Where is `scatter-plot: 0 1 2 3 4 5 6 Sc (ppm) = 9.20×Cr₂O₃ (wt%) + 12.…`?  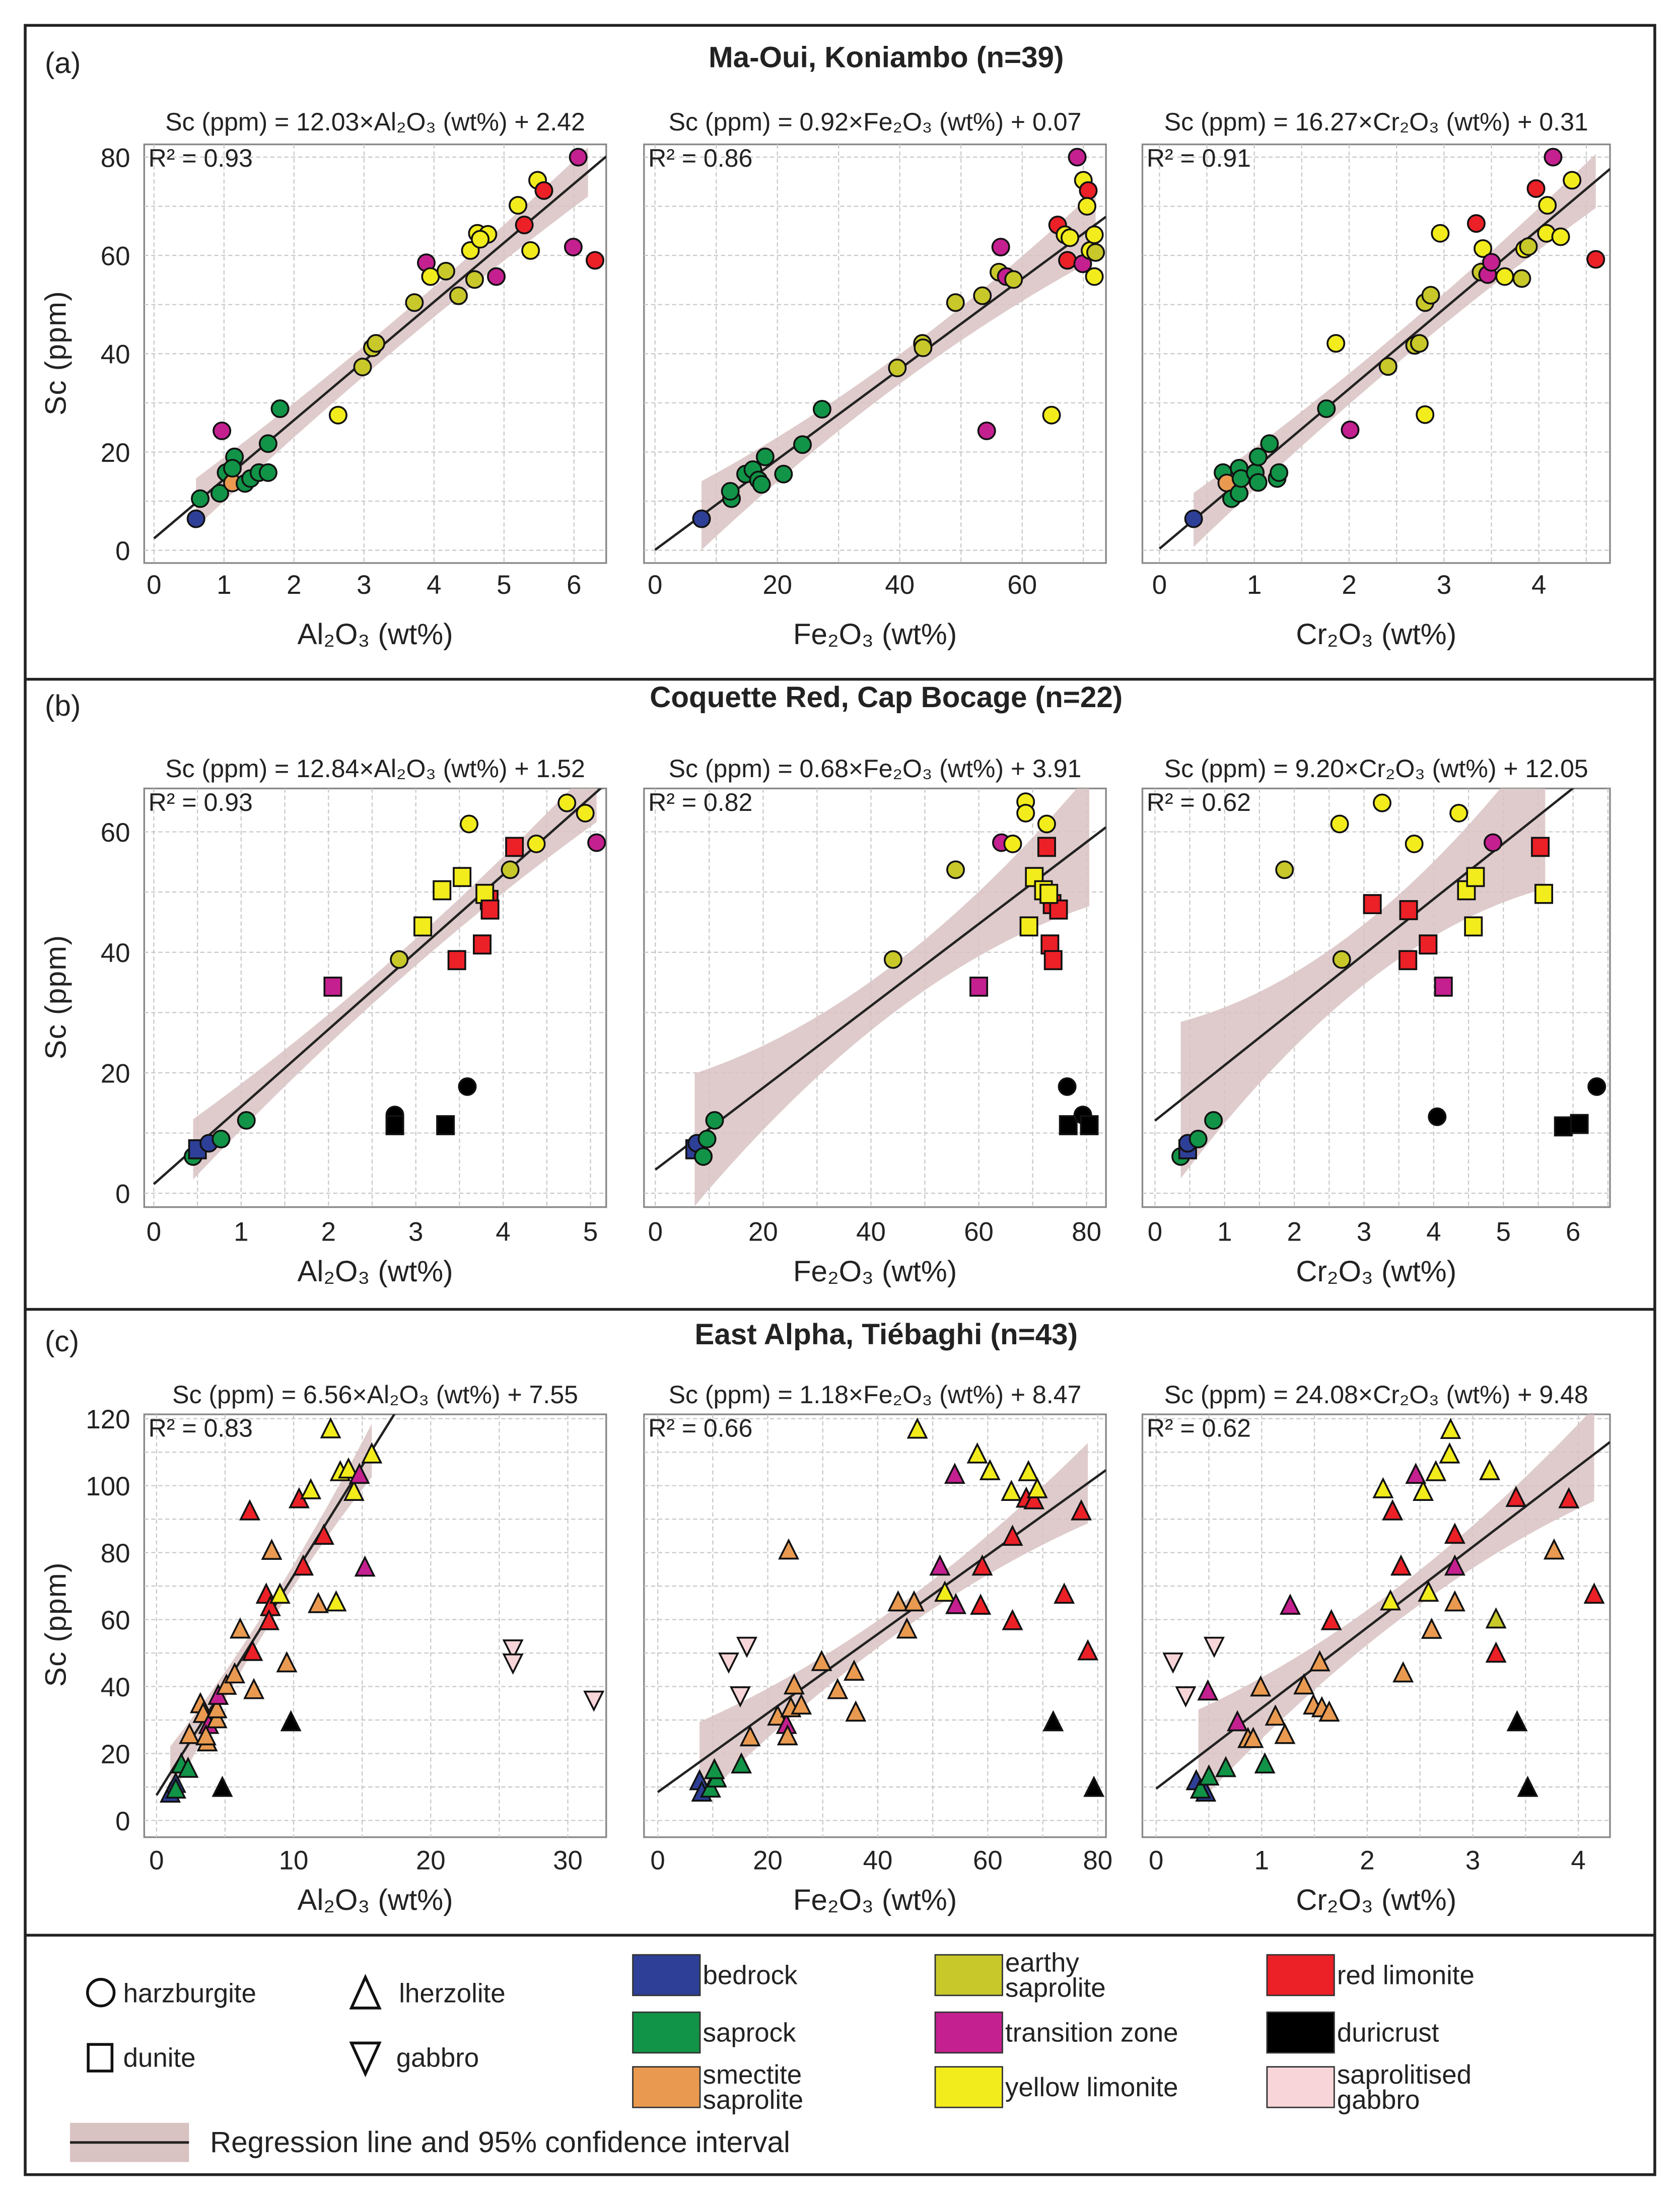 scatter-plot: 0 1 2 3 4 5 6 Sc (ppm) = 9.20×Cr₂O₃ (wt%) + 12.… is located at coordinates (1376, 1021).